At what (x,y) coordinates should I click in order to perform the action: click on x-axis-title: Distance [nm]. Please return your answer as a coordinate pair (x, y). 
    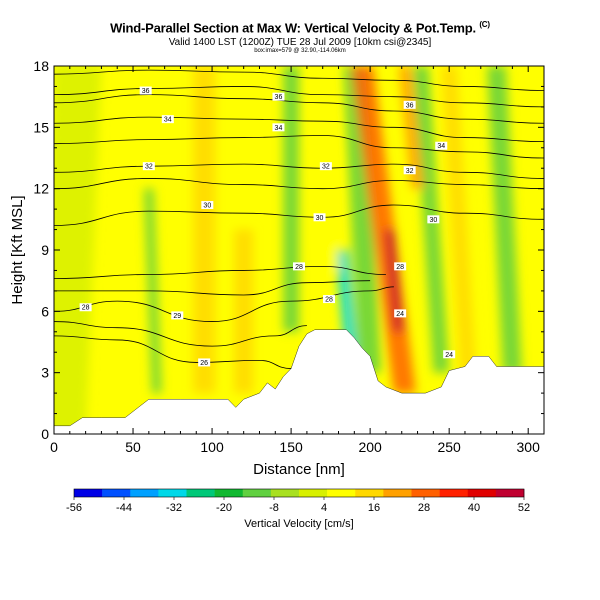
    Looking at the image, I should click on (299, 469).